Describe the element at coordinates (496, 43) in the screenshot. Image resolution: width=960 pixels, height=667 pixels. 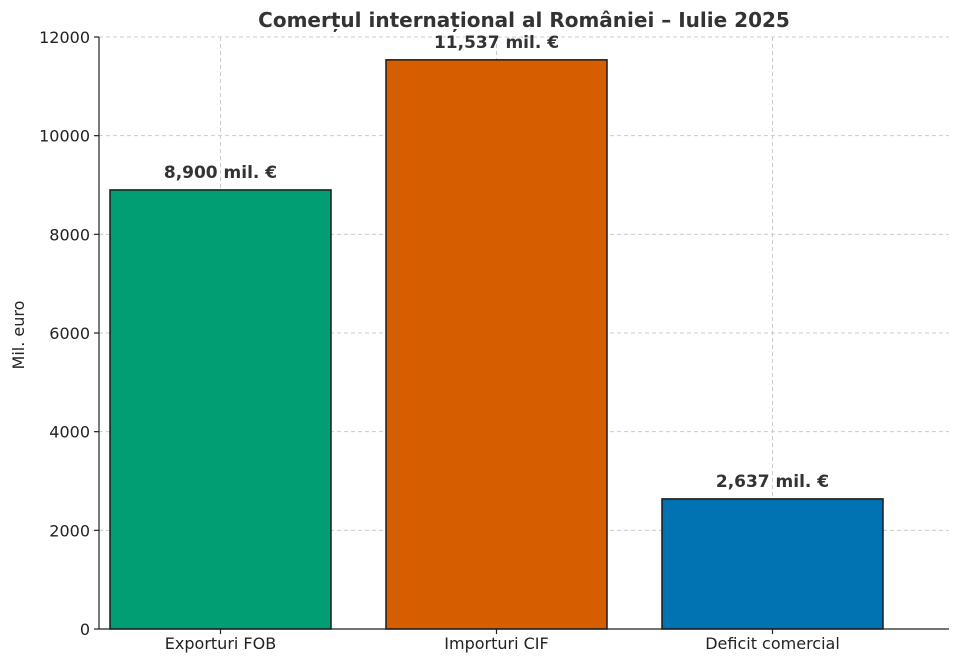
I see `bar-value-label: 11,537 mil. €` at that location.